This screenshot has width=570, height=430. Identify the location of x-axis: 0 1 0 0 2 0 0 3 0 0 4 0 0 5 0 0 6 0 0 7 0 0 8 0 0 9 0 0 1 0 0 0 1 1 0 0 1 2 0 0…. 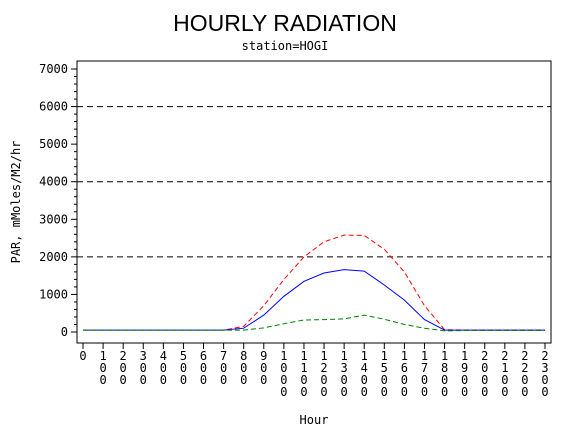
(314, 371).